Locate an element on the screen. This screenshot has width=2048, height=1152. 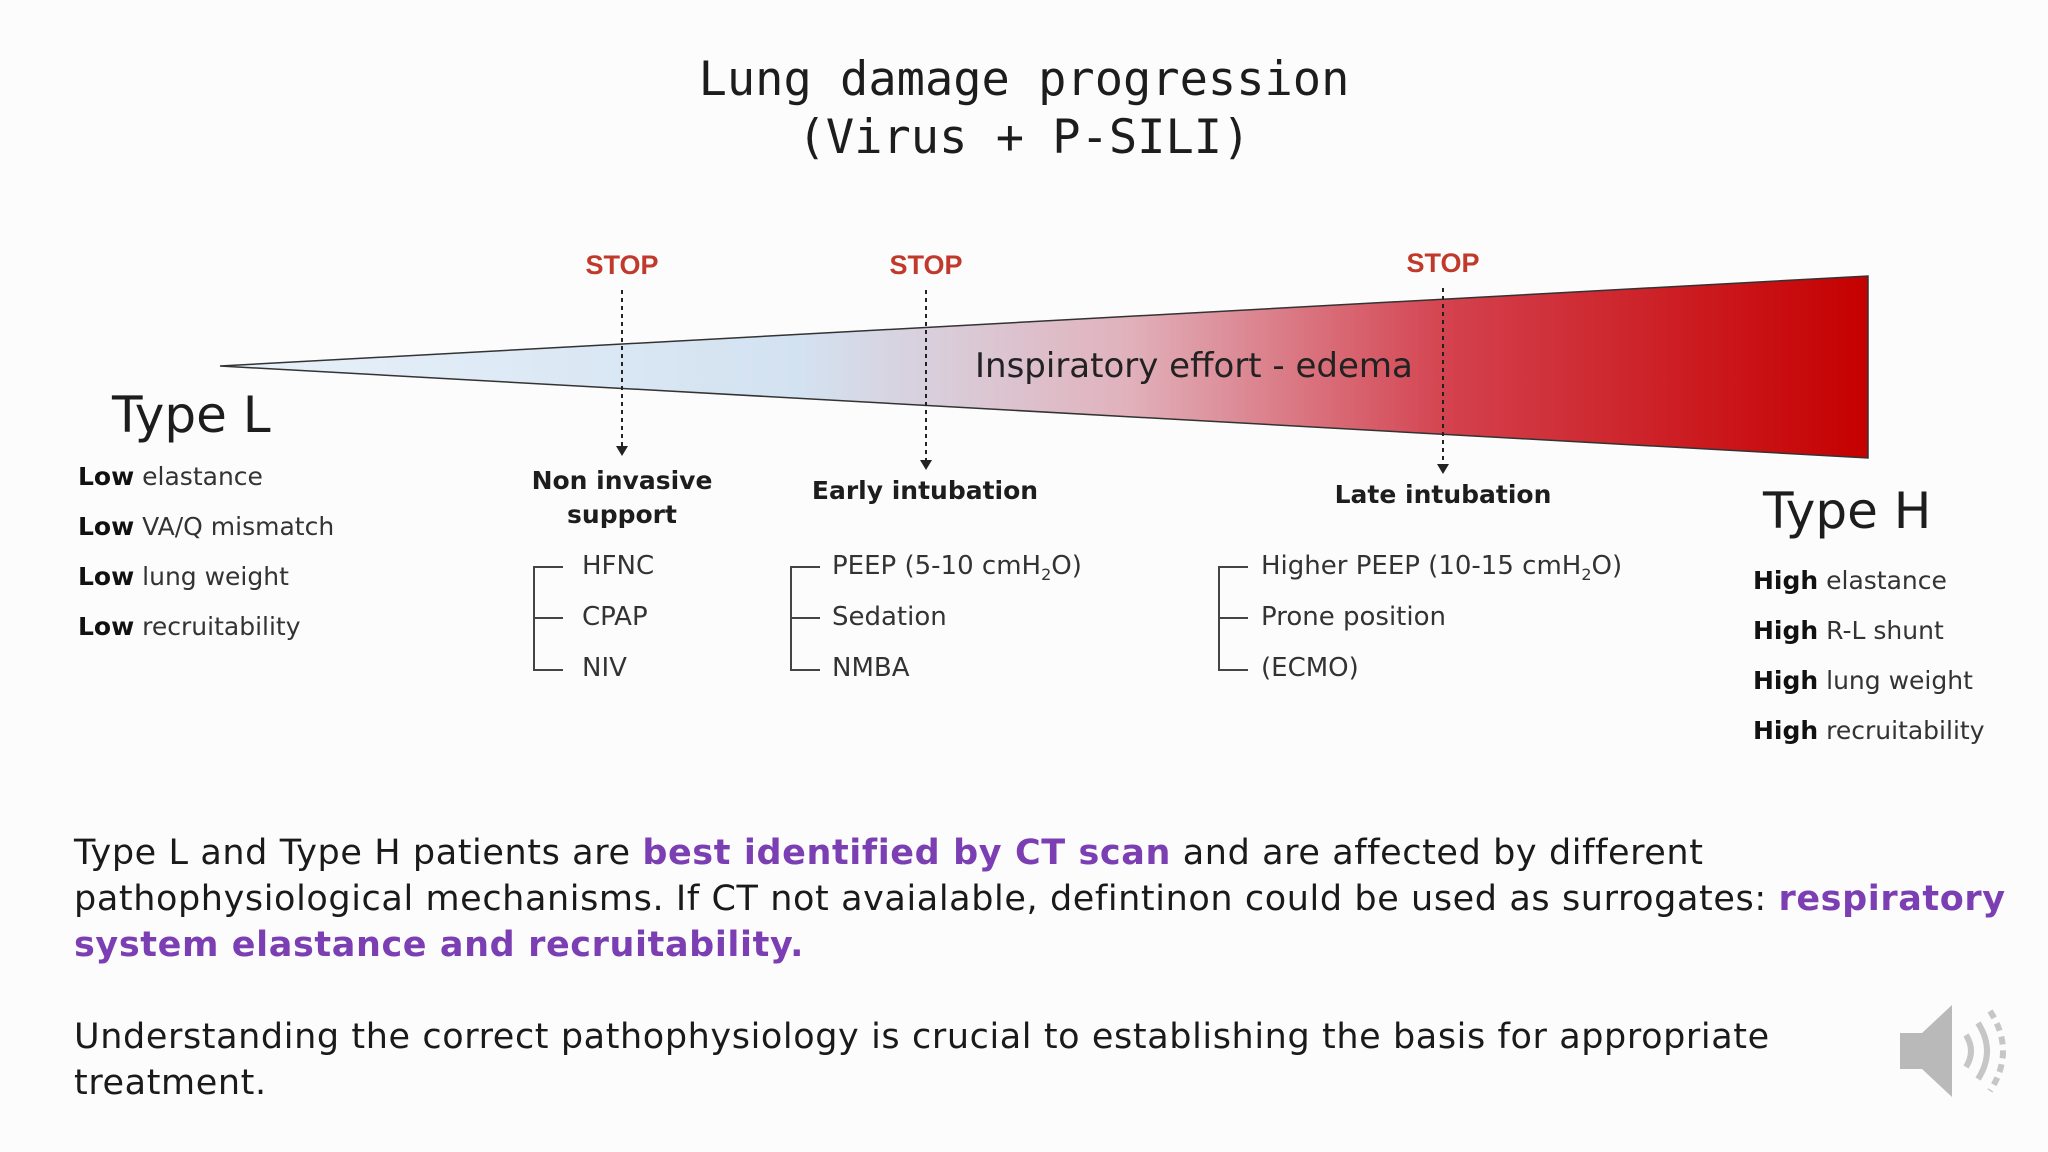
type-h-prop-1: High elastance is located at coordinates (1850, 580).